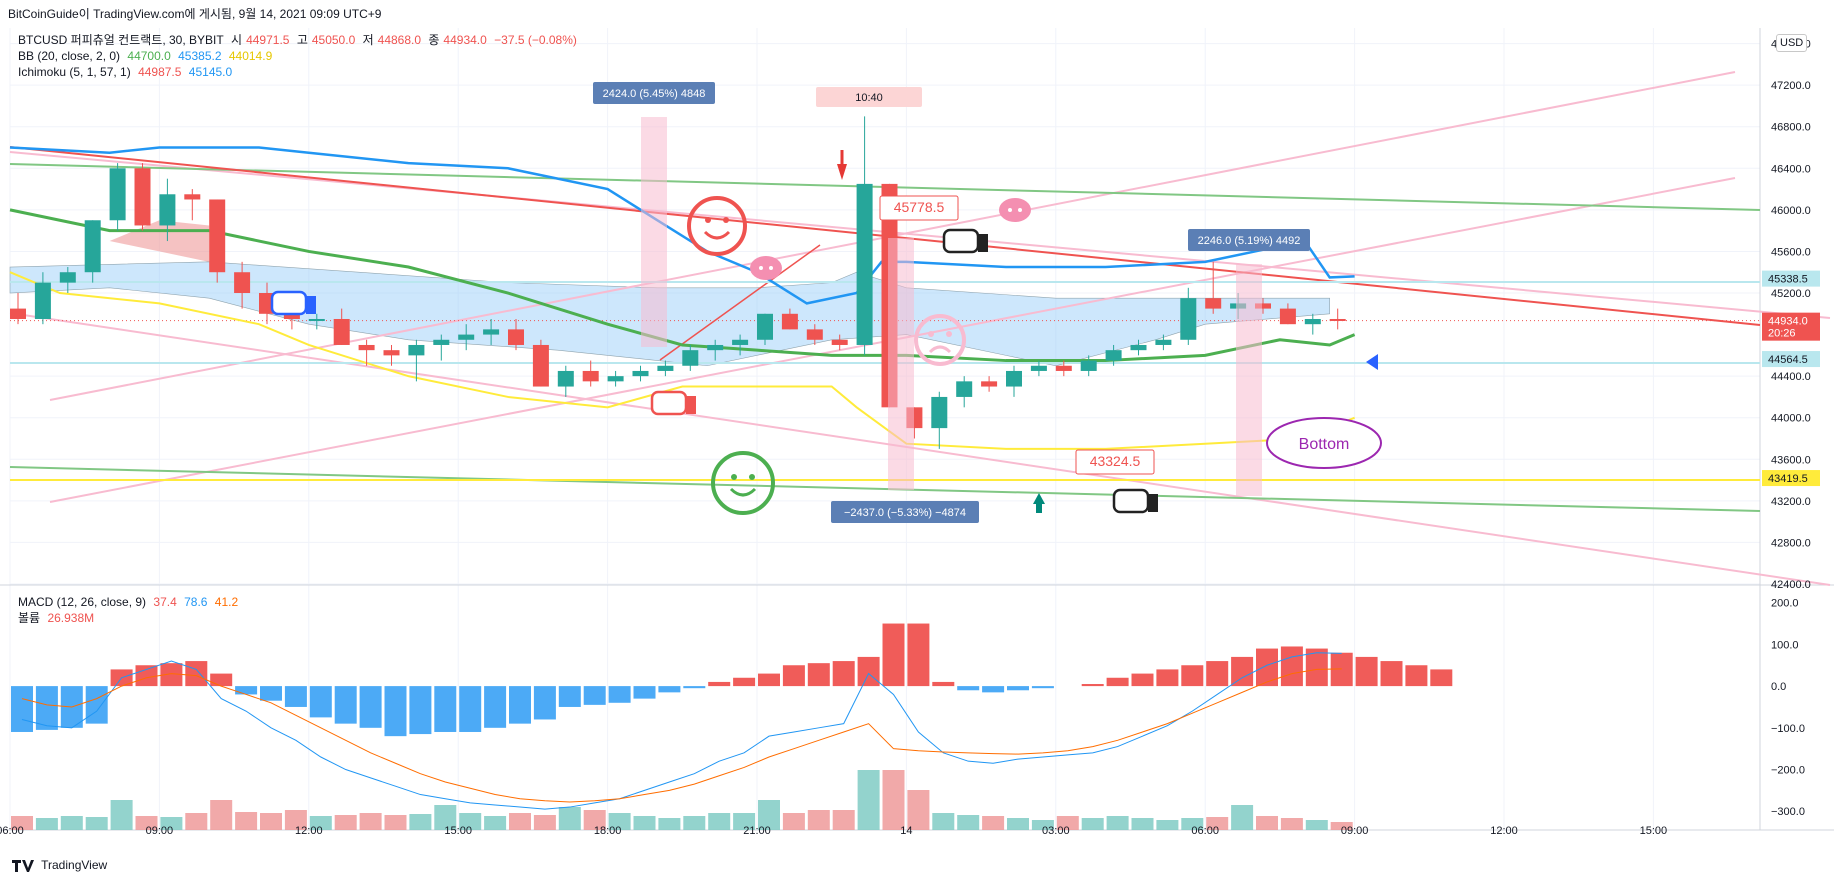 The image size is (1834, 878). What do you see at coordinates (535, 40) in the screenshot?
I see `legend-change: −37.5 (−0.08%)` at bounding box center [535, 40].